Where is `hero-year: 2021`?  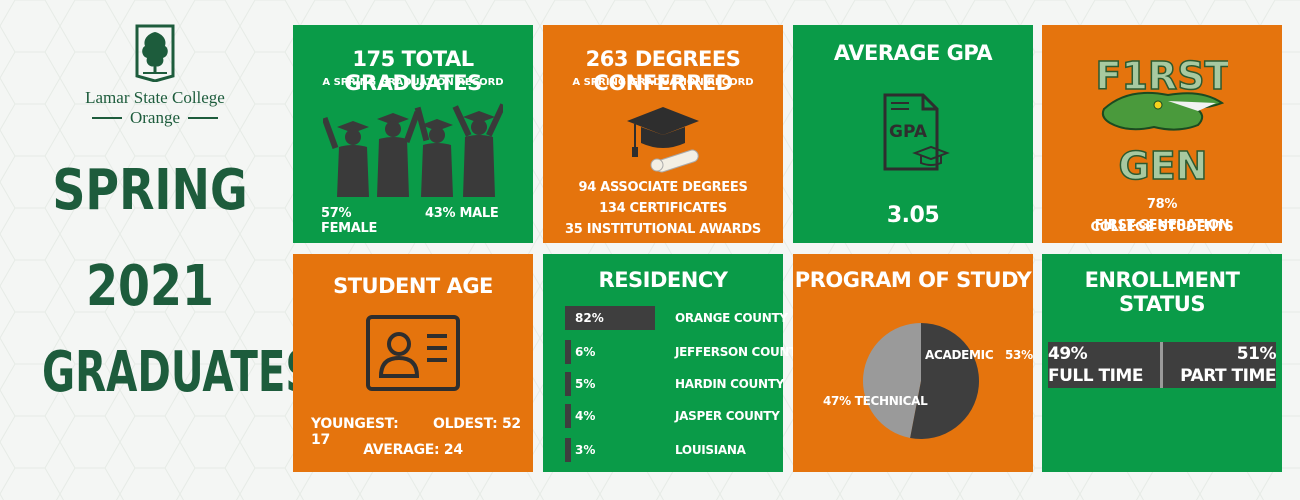
hero-year: 2021 is located at coordinates (150, 286).